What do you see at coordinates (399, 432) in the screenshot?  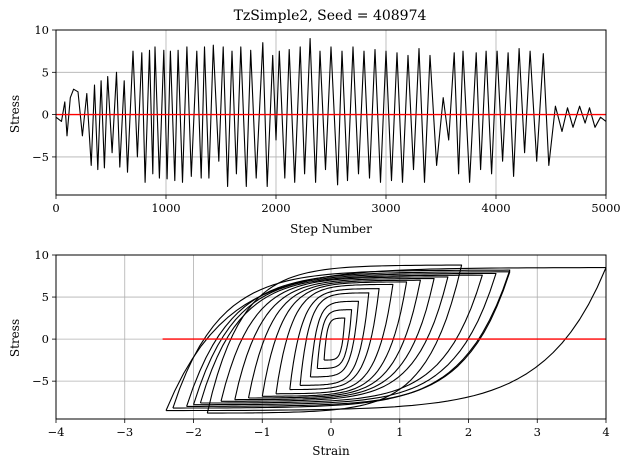 I see `bottom-x-tick-label: 1` at bounding box center [399, 432].